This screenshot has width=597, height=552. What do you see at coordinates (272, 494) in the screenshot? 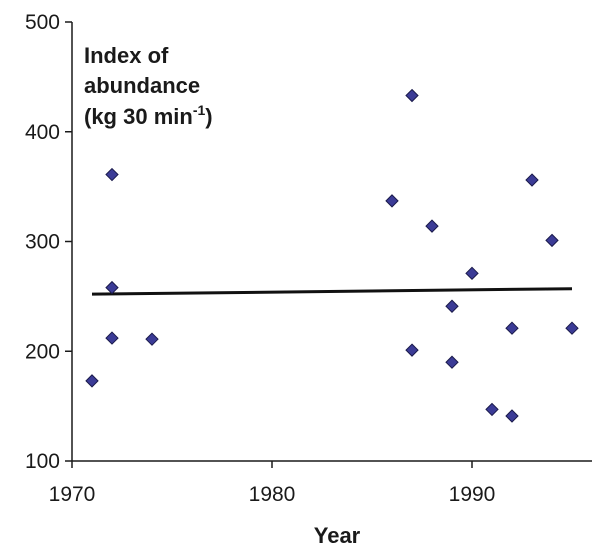
I see `x-tick-label: 1980` at bounding box center [272, 494].